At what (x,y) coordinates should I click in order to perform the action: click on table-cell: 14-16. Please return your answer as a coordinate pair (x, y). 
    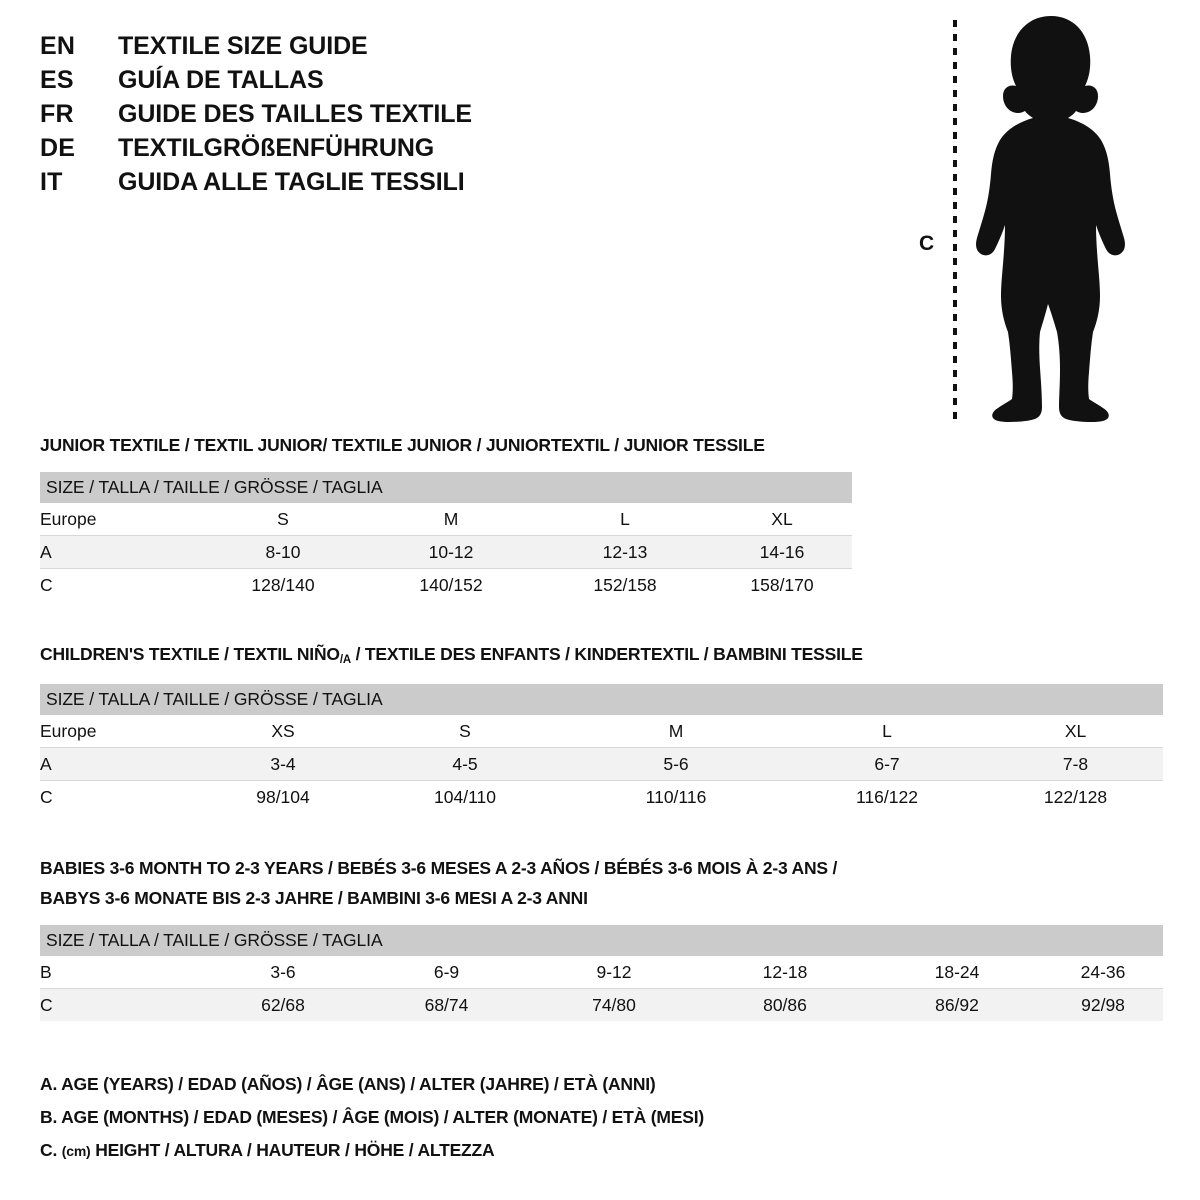
    Looking at the image, I should click on (782, 552).